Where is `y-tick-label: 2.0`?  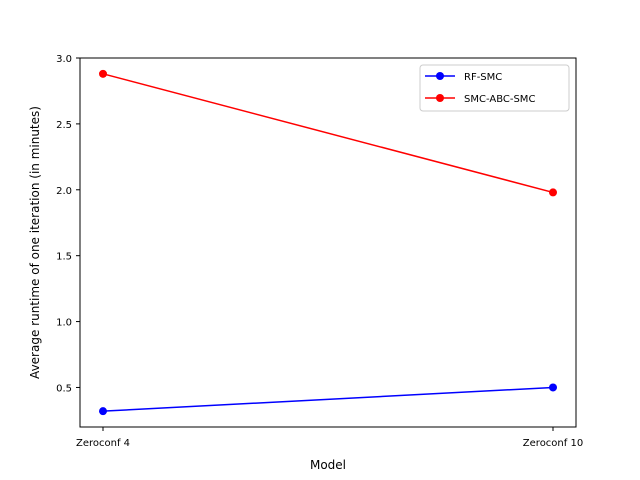 y-tick-label: 2.0 is located at coordinates (64, 191).